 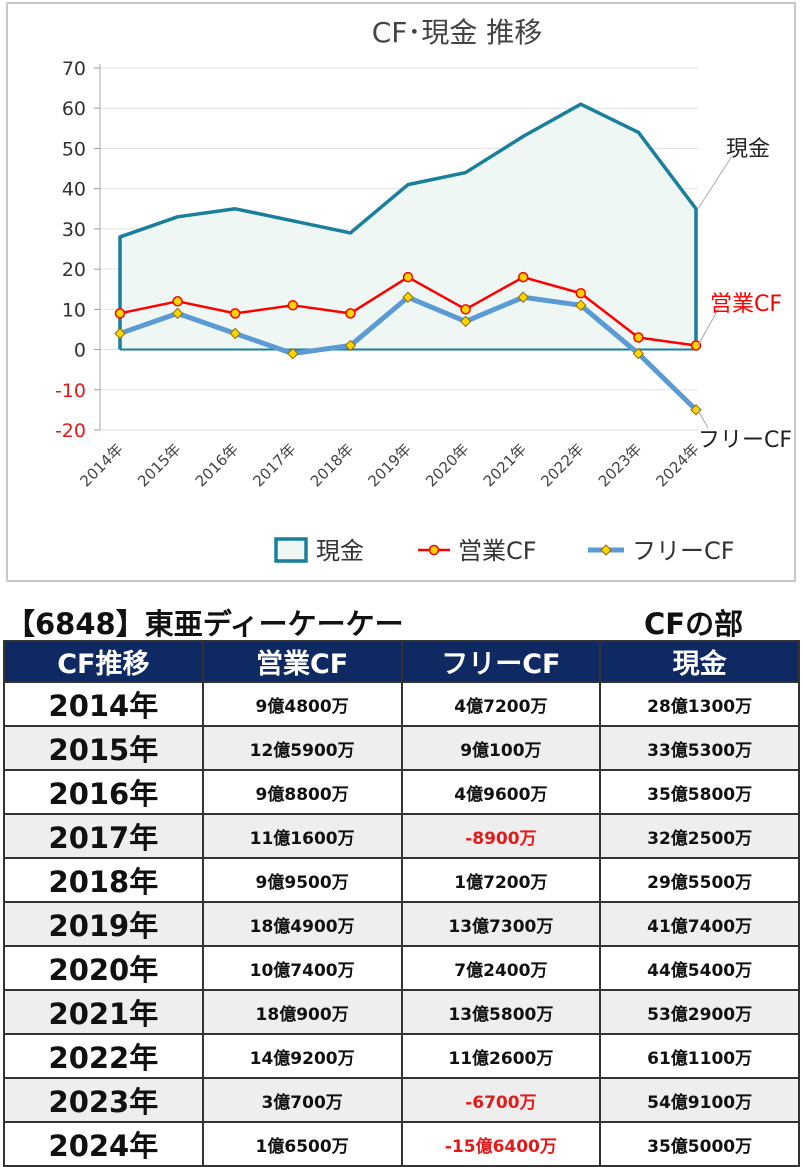 What do you see at coordinates (302, 1144) in the screenshot?
I see `operating-cf-cell: 1億6500万` at bounding box center [302, 1144].